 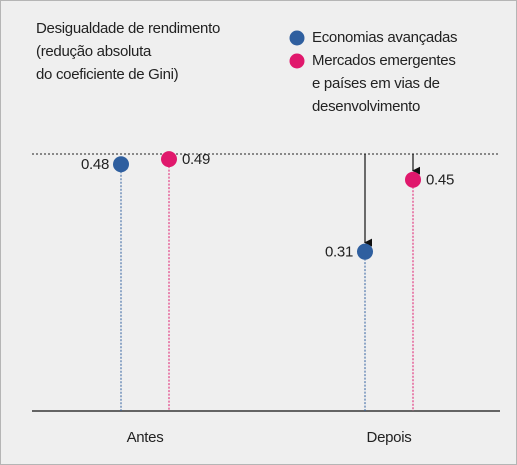 What do you see at coordinates (145, 437) in the screenshot?
I see `x-tick-label: Antes` at bounding box center [145, 437].